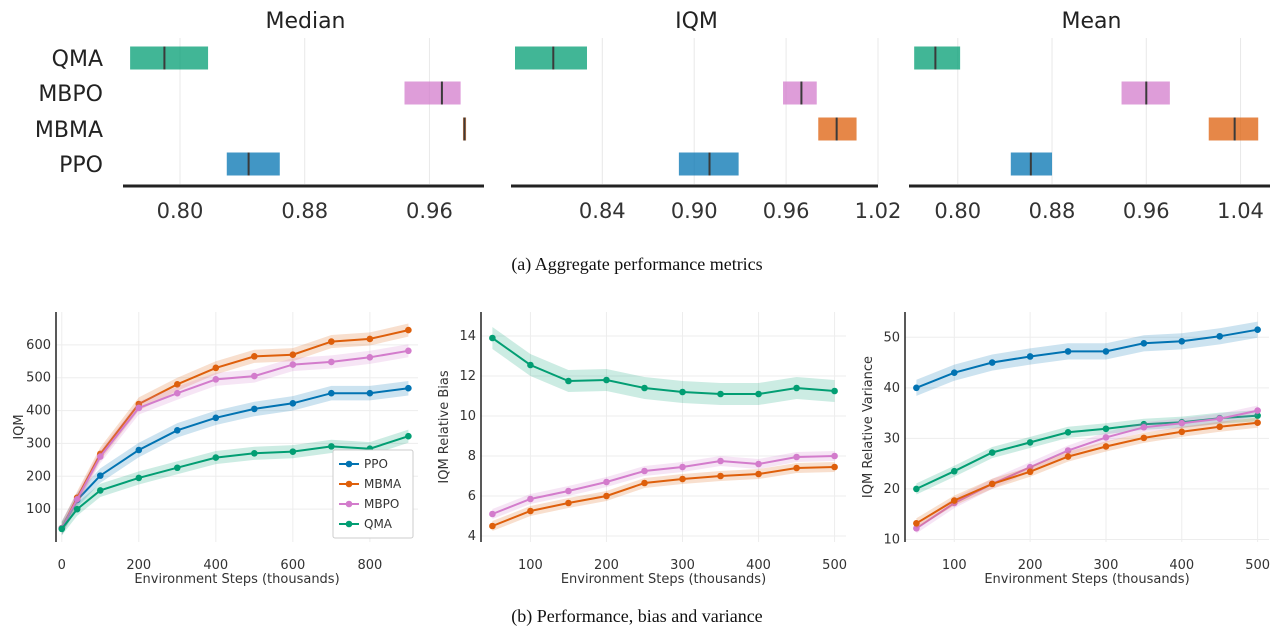  Describe the element at coordinates (663, 366) in the screenshot. I see `confidence-band-qma` at that location.